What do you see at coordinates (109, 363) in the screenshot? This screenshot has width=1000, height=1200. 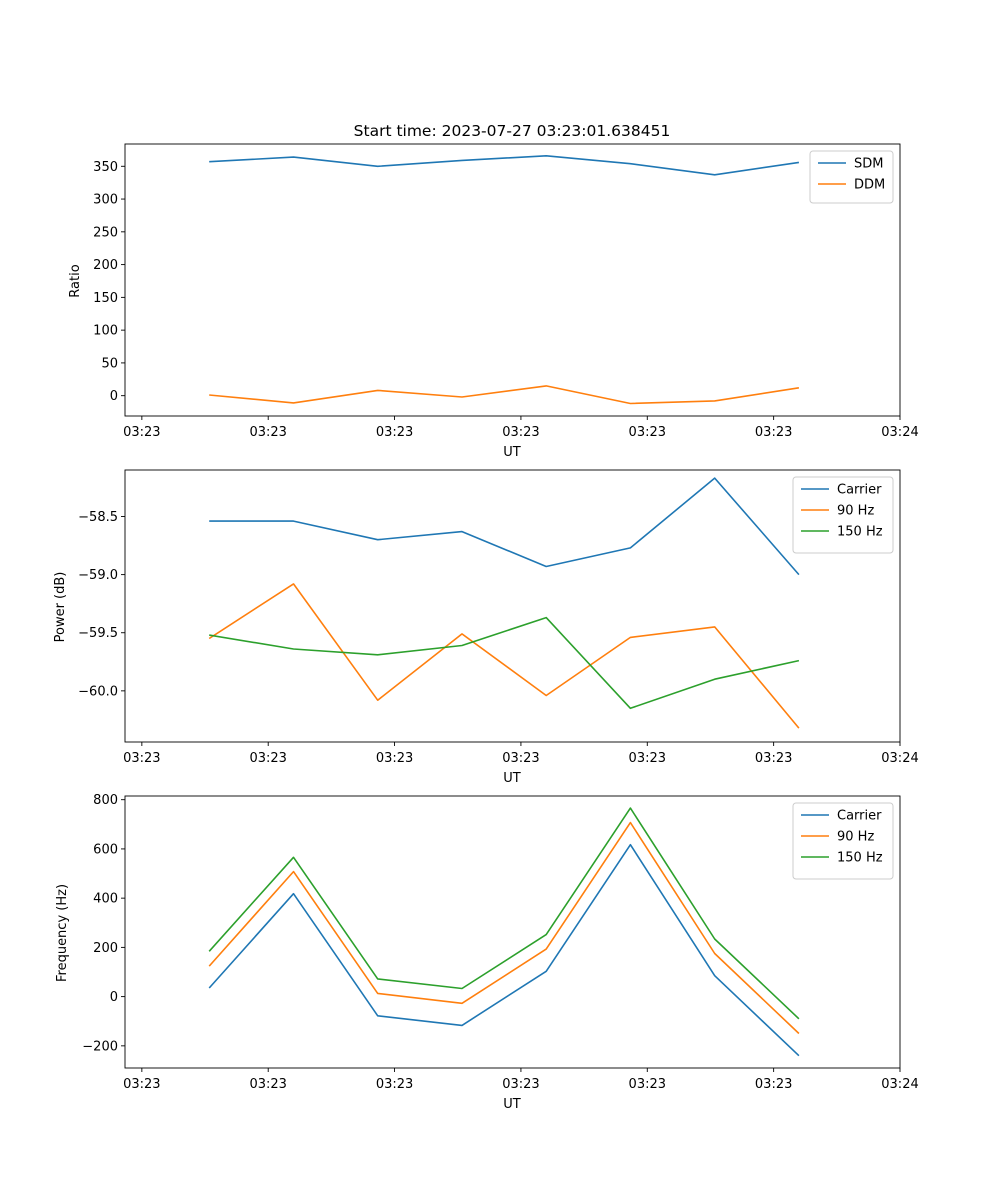 I see `y-tick-label: 50` at bounding box center [109, 363].